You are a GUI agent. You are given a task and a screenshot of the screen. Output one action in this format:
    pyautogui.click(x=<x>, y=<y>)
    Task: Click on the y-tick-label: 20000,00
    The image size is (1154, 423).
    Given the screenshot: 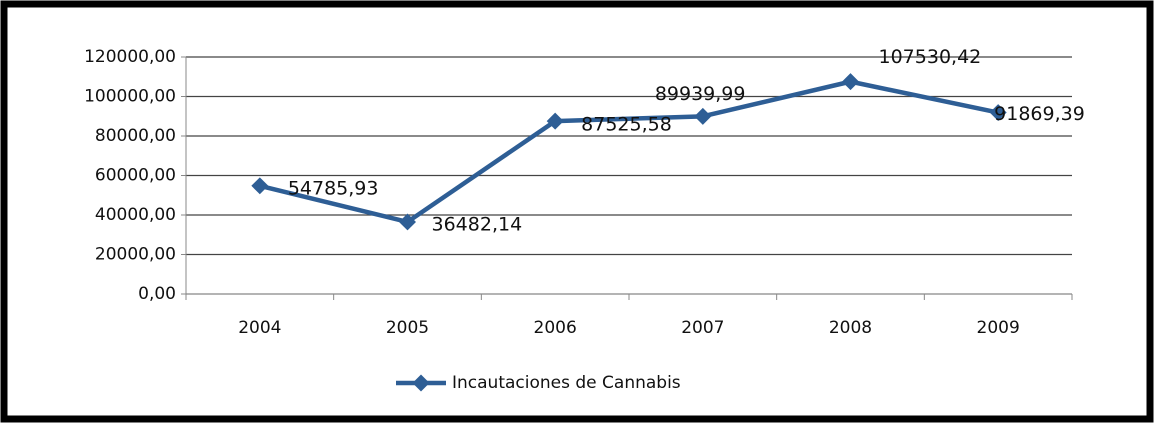 What is the action you would take?
    pyautogui.click(x=135, y=255)
    